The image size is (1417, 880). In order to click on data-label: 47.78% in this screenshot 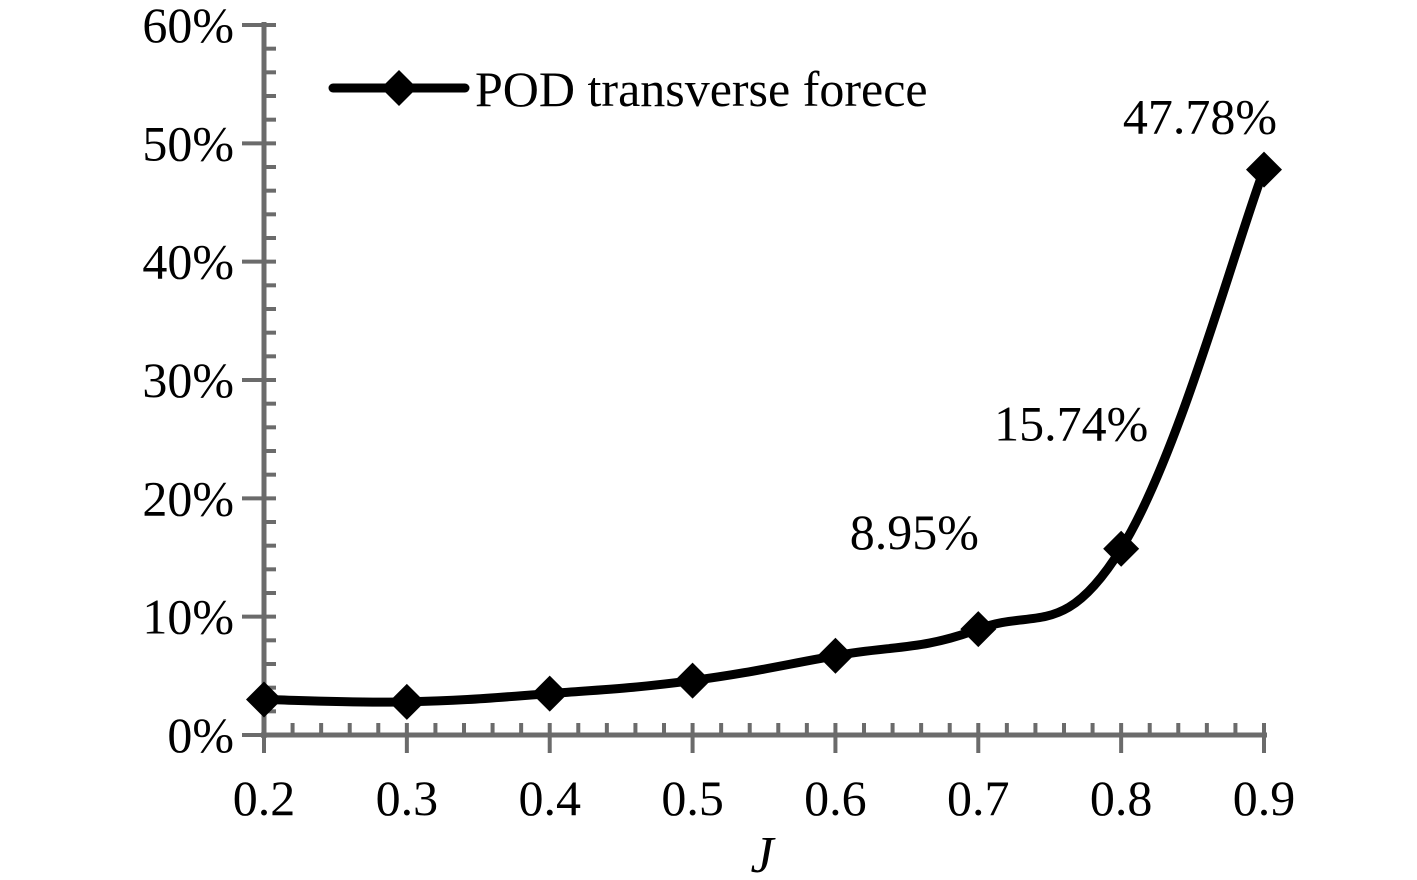, I will do `click(1200, 117)`.